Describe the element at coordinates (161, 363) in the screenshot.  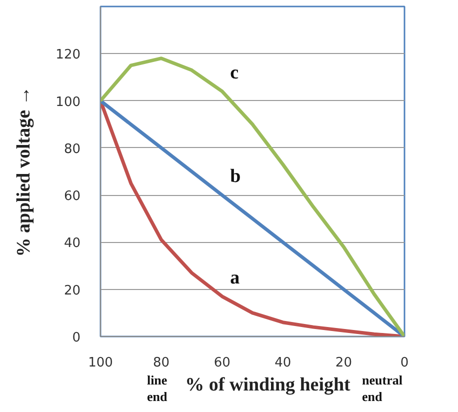
I see `x-tick-label: 80` at that location.